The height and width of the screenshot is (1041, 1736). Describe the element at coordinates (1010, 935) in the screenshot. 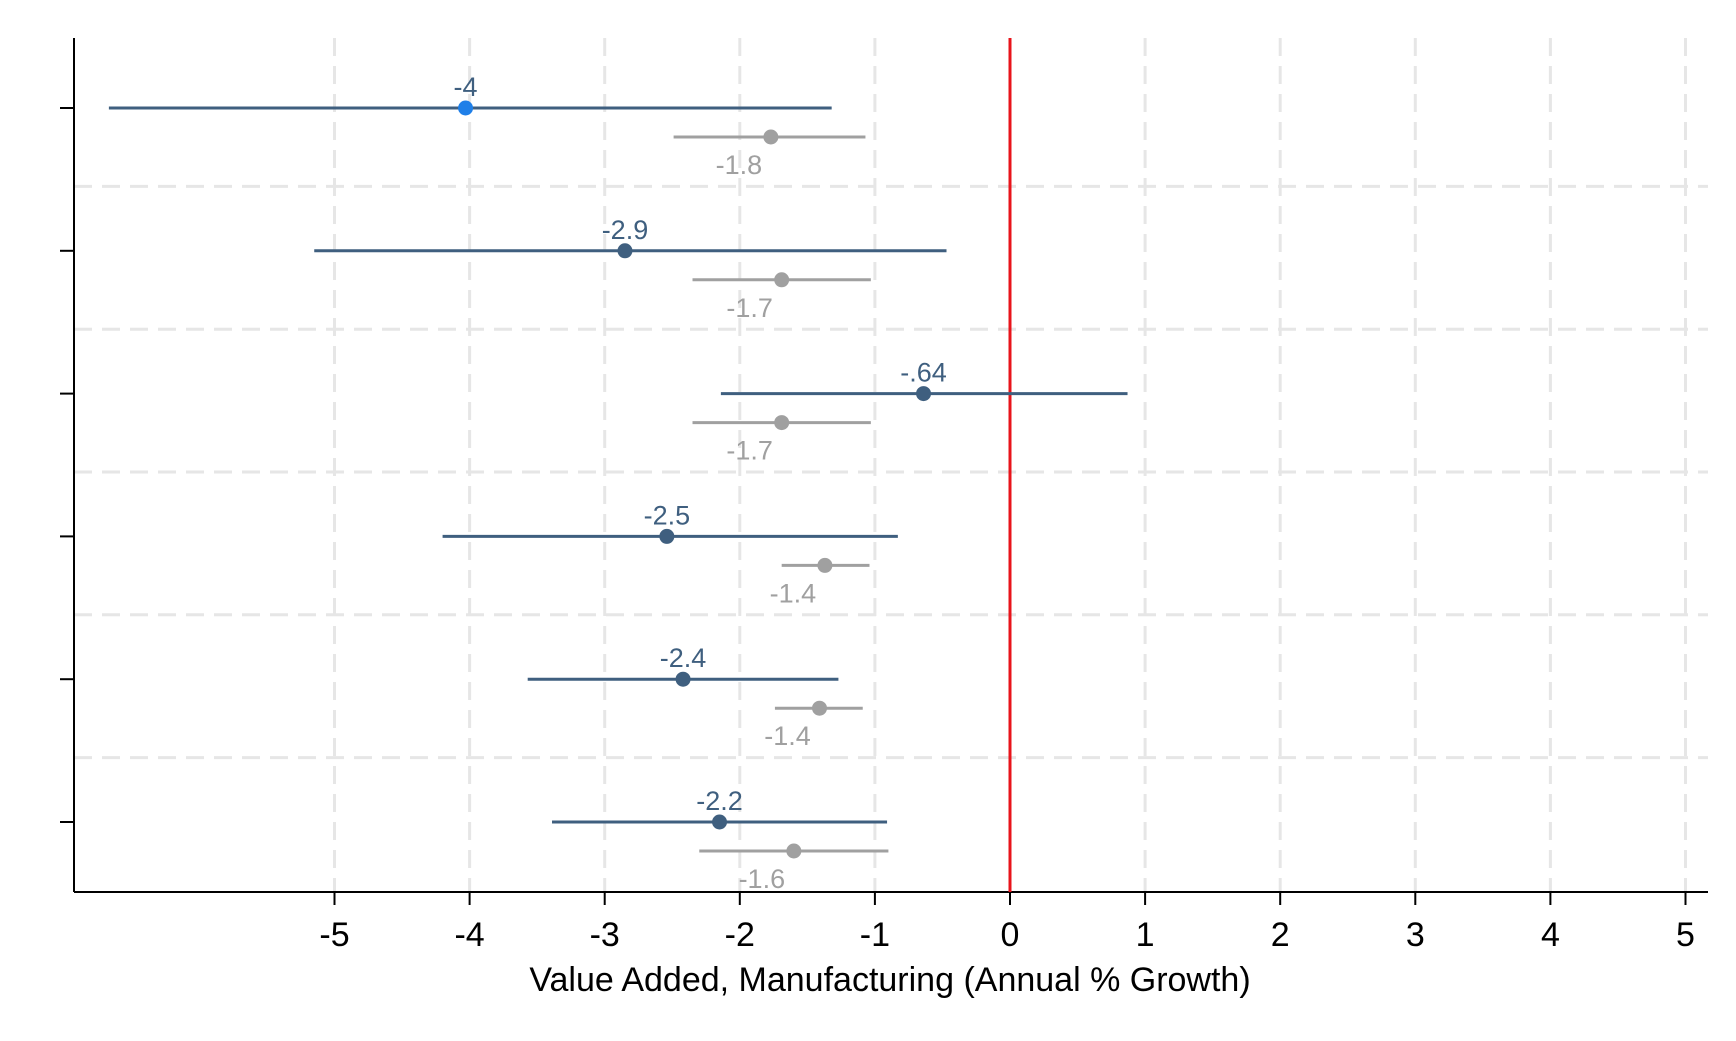

I see `x-tick-label: 0` at that location.